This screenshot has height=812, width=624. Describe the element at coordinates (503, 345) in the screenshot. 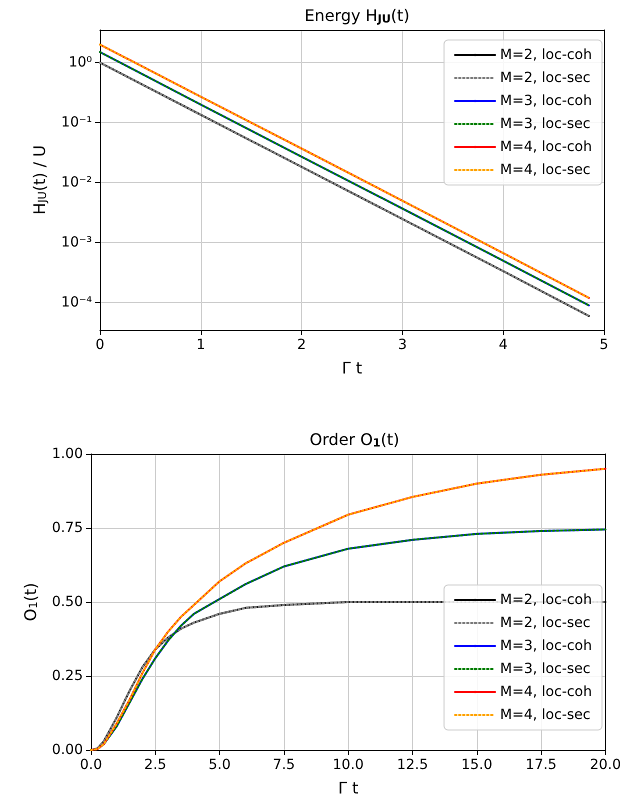

I see `x-tick-label: 4` at that location.